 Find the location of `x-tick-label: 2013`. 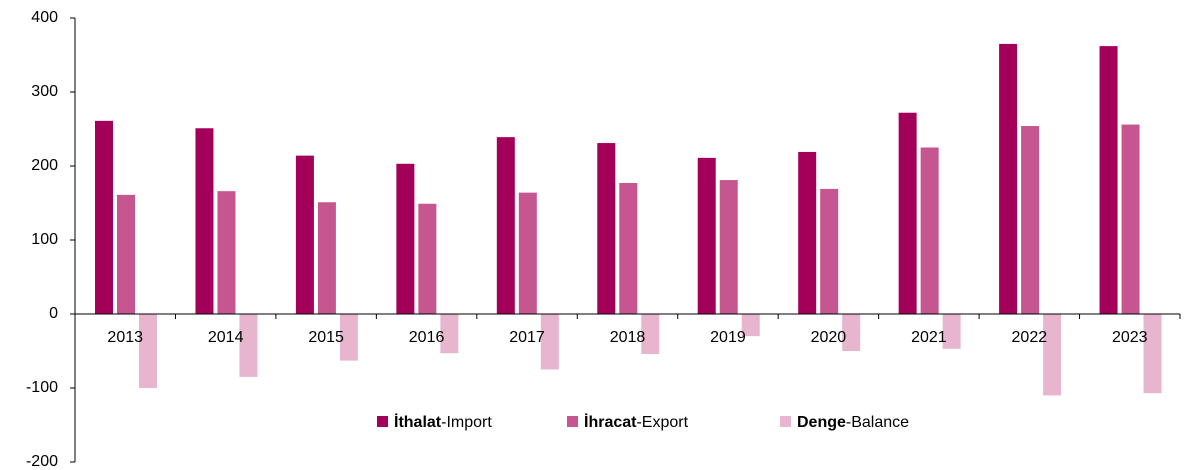

x-tick-label: 2013 is located at coordinates (125, 337).